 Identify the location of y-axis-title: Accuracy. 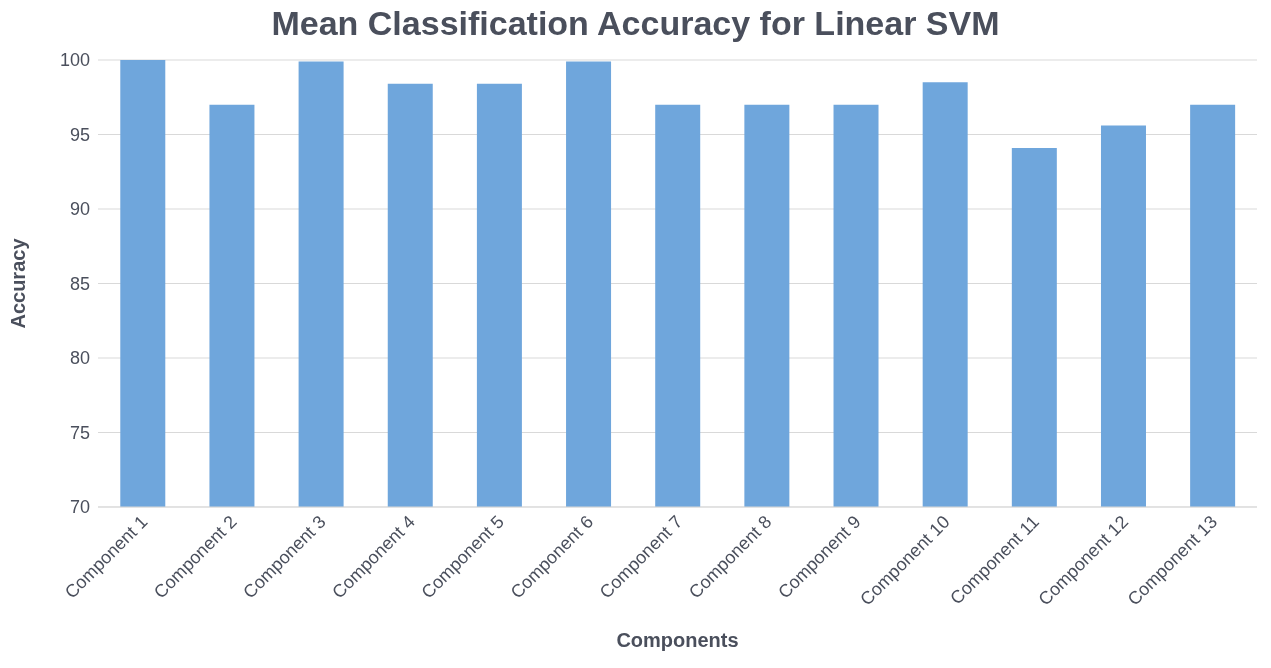
(18, 283).